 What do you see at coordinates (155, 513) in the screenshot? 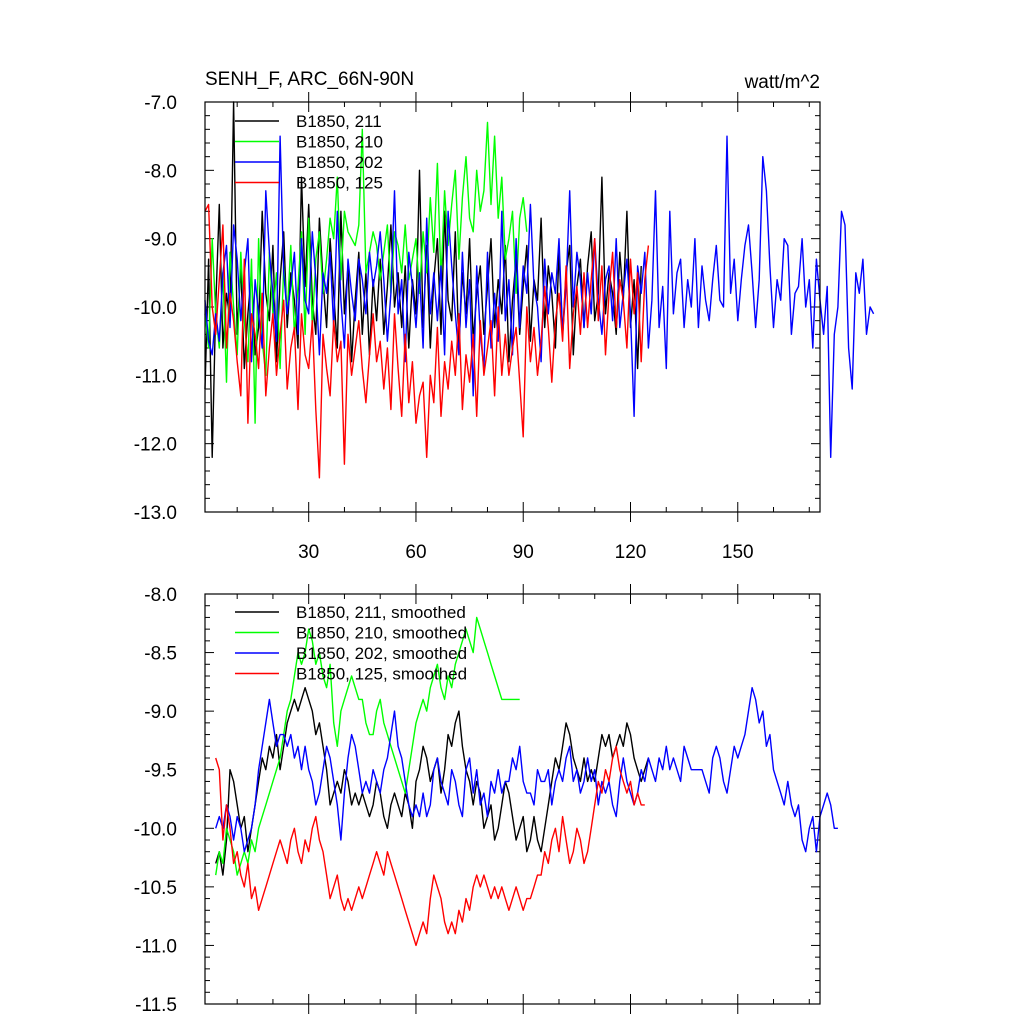
I see `top-y-tick-label: -13.0` at bounding box center [155, 513].